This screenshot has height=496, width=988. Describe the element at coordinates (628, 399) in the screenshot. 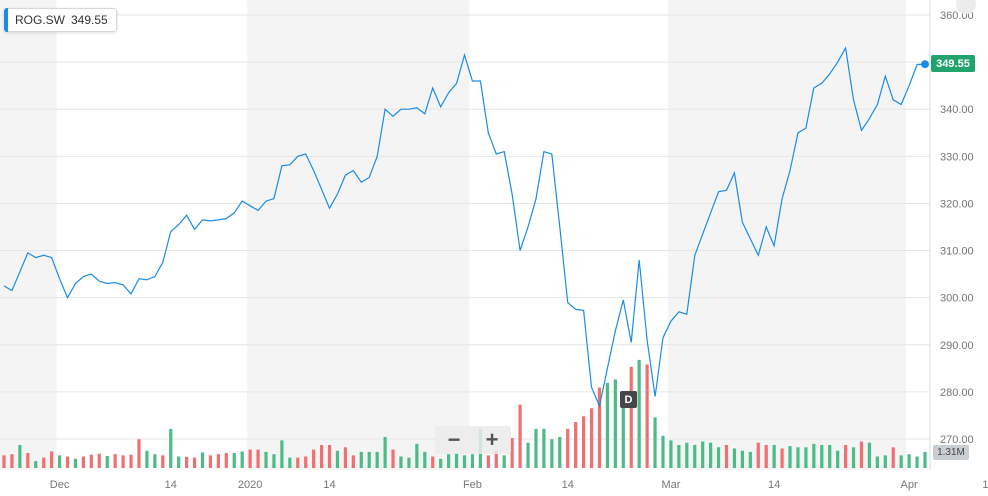

I see `dividend-marker: D` at that location.